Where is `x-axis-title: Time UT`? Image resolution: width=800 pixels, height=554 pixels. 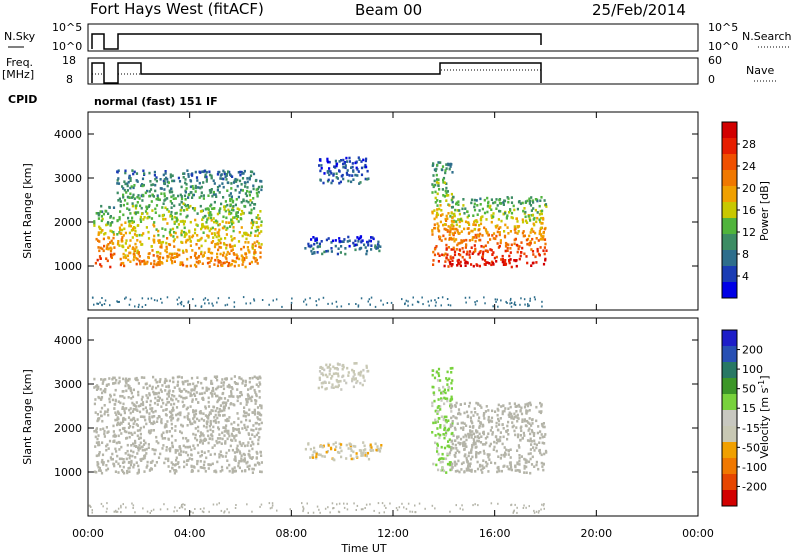 x-axis-title: Time UT is located at coordinates (363, 548).